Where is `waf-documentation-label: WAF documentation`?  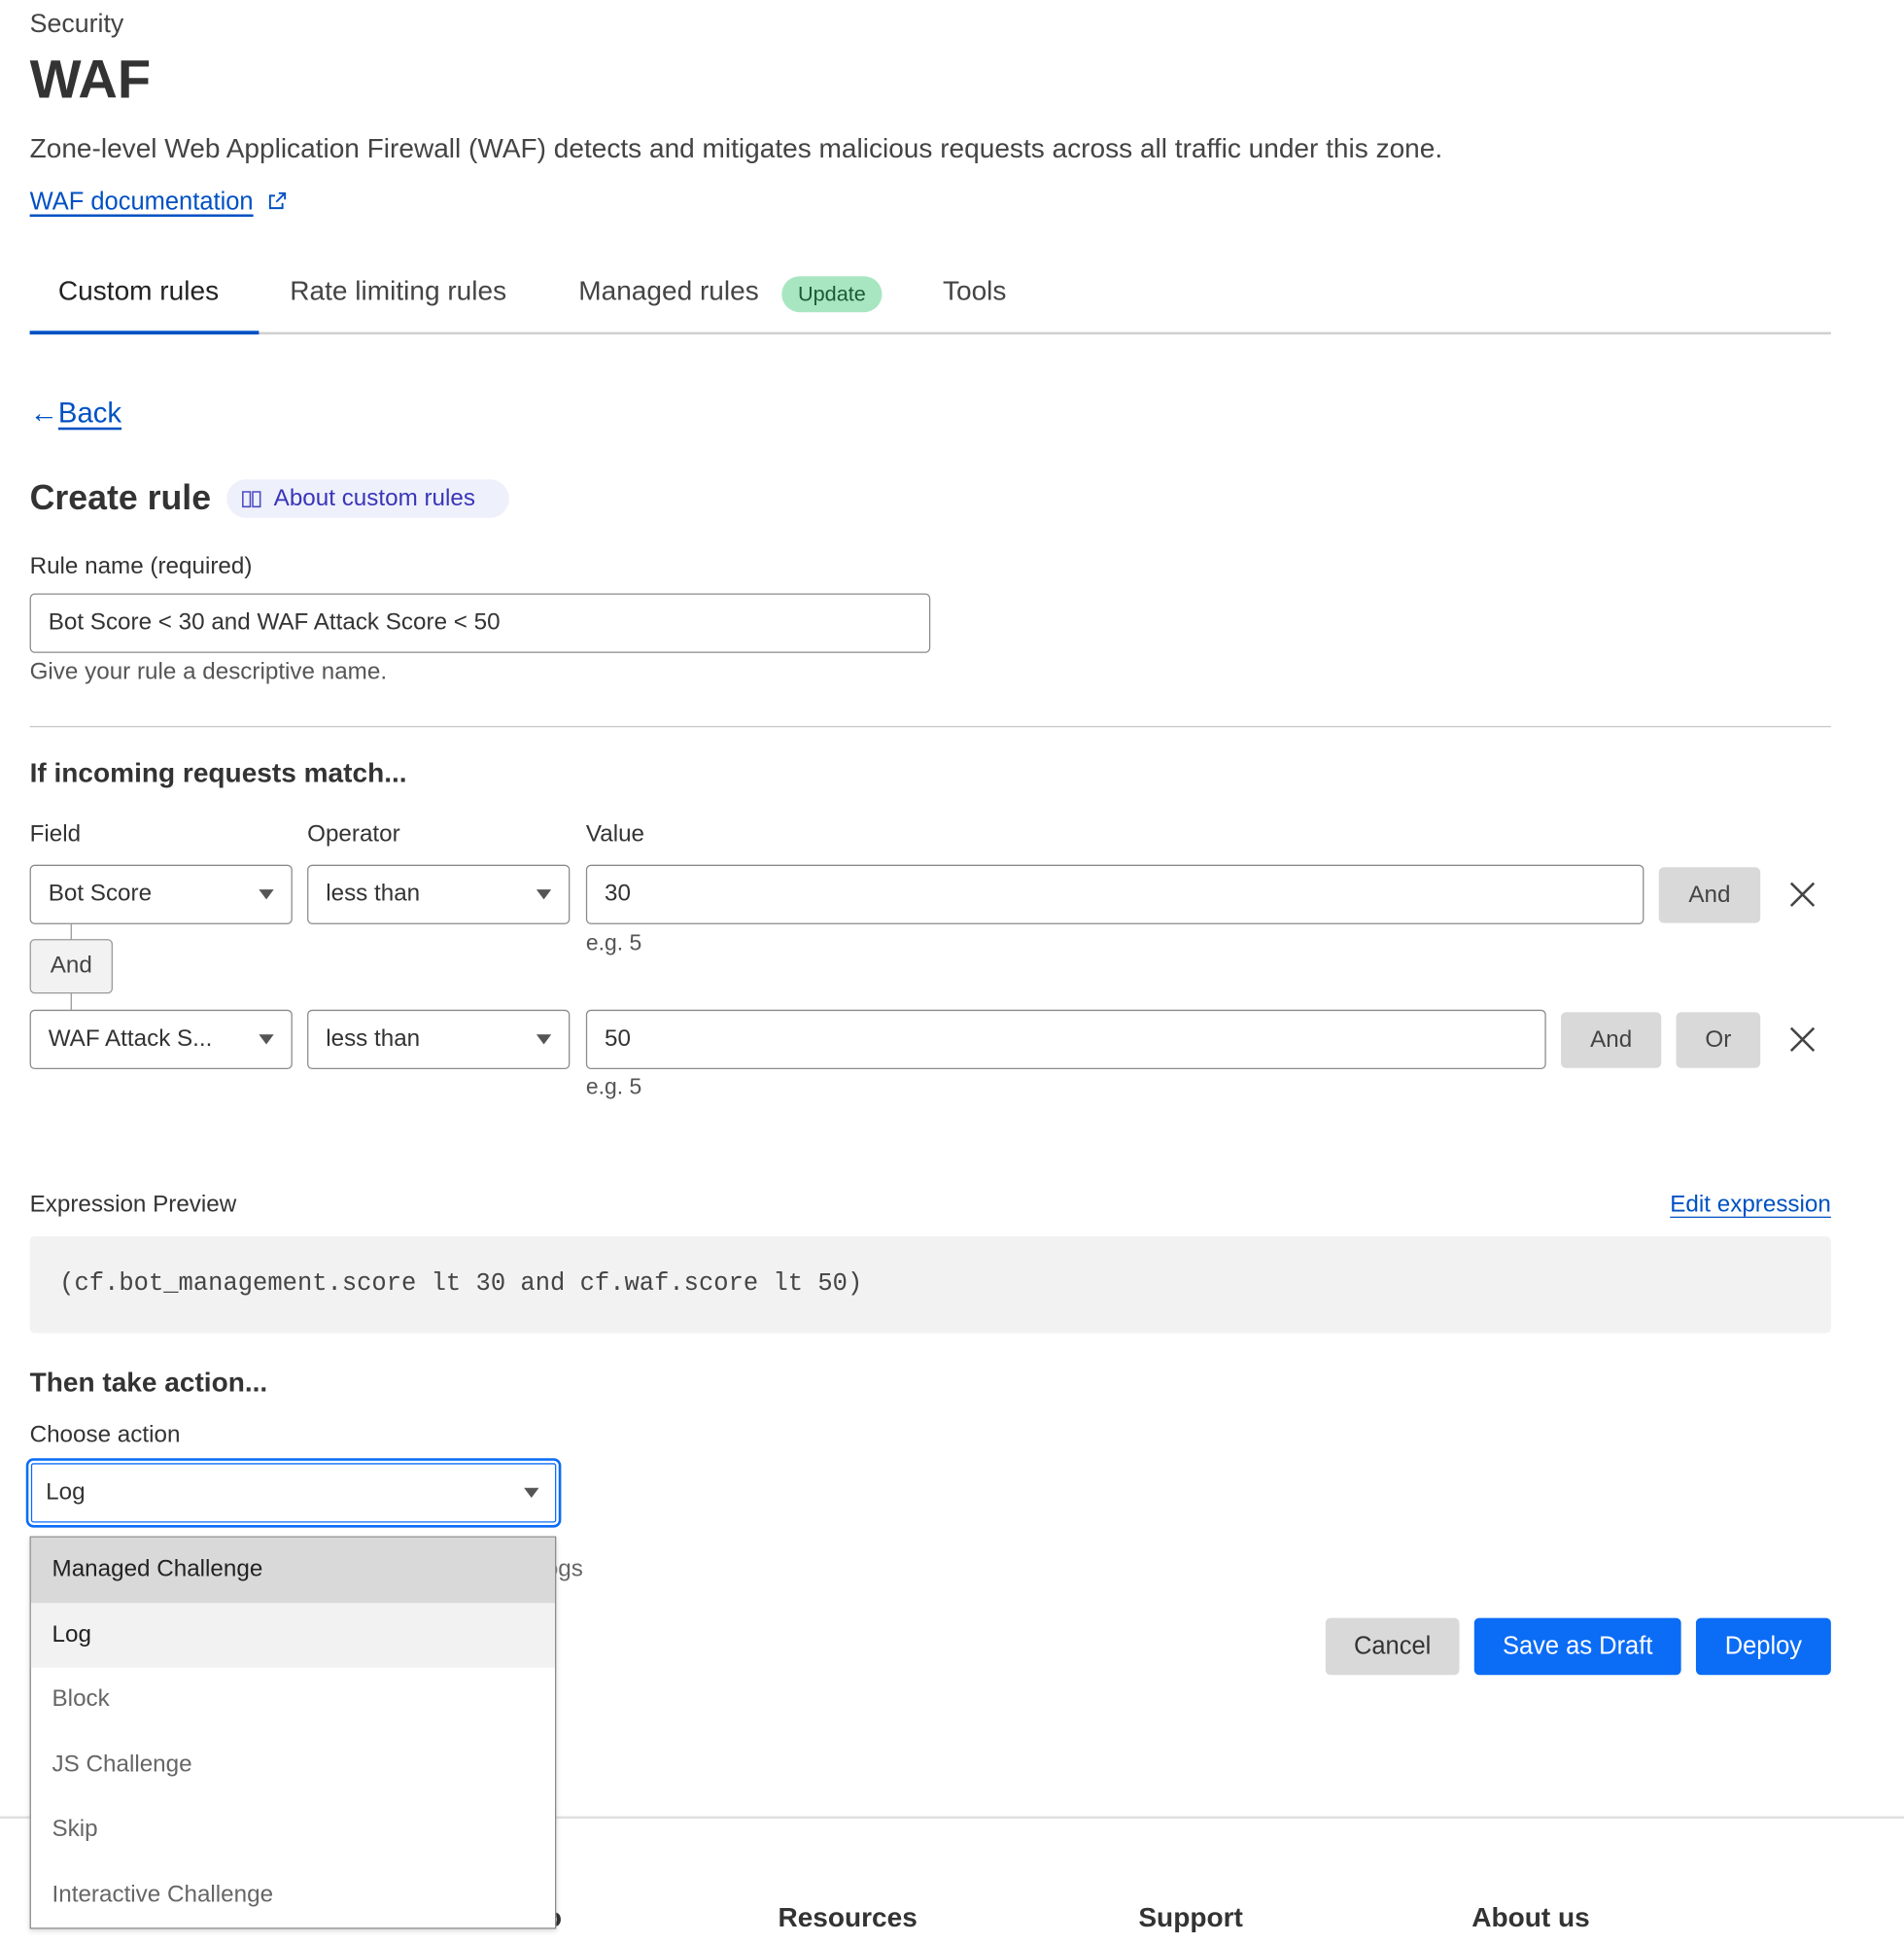 waf-documentation-label: WAF documentation is located at coordinates (141, 202).